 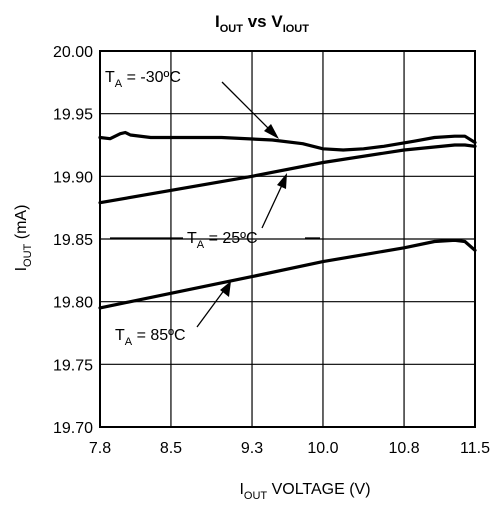 I want to click on y-tick-label: 19.90, so click(x=73, y=177).